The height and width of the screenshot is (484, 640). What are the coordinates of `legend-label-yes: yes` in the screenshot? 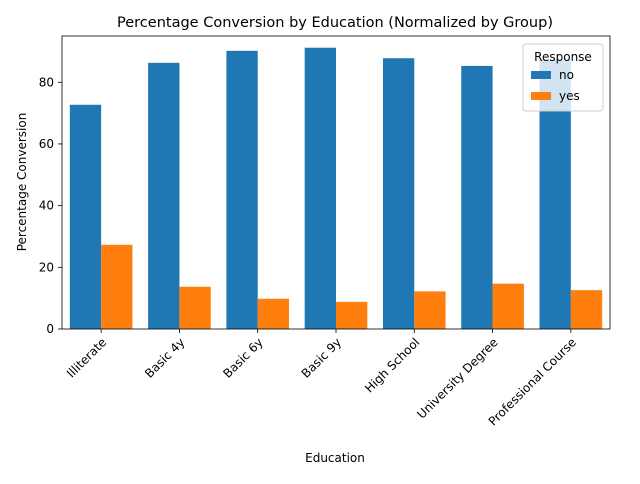 It's located at (569, 96).